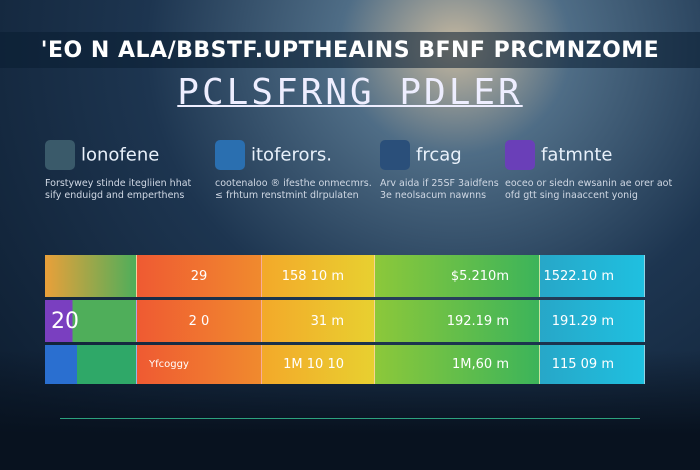  Describe the element at coordinates (318, 321) in the screenshot. I see `table-cell: 31 m` at that location.